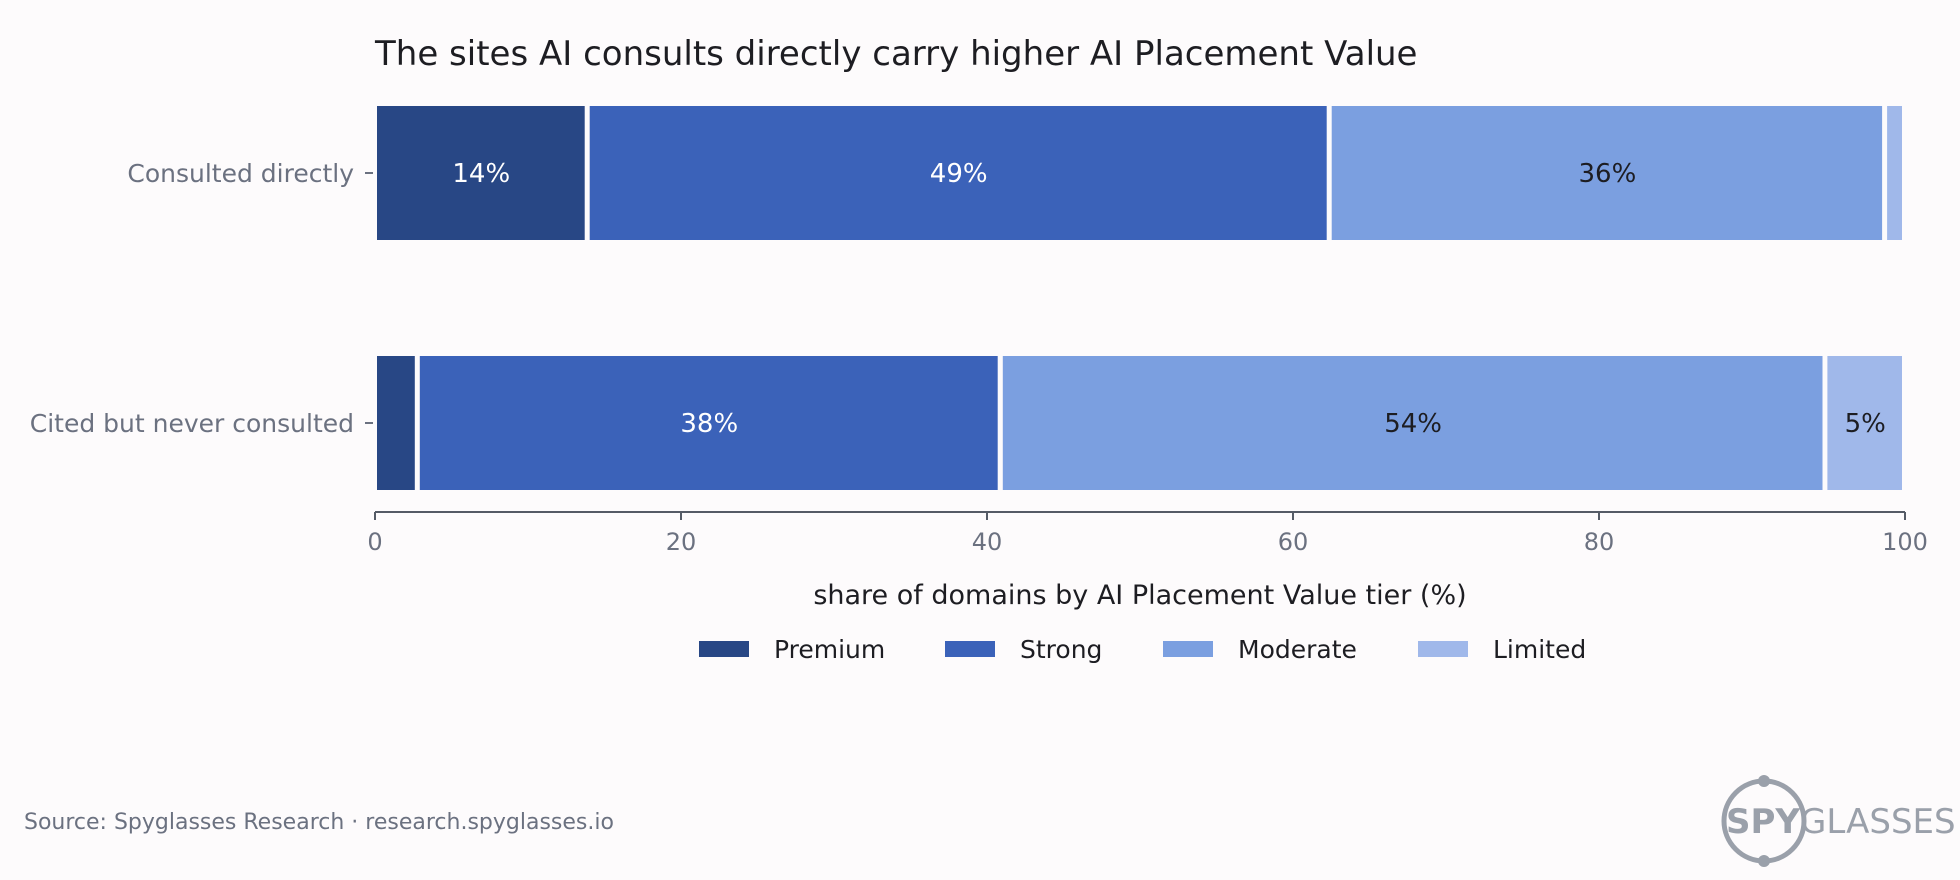  I want to click on bar-label-strong-2: 38%, so click(709, 424).